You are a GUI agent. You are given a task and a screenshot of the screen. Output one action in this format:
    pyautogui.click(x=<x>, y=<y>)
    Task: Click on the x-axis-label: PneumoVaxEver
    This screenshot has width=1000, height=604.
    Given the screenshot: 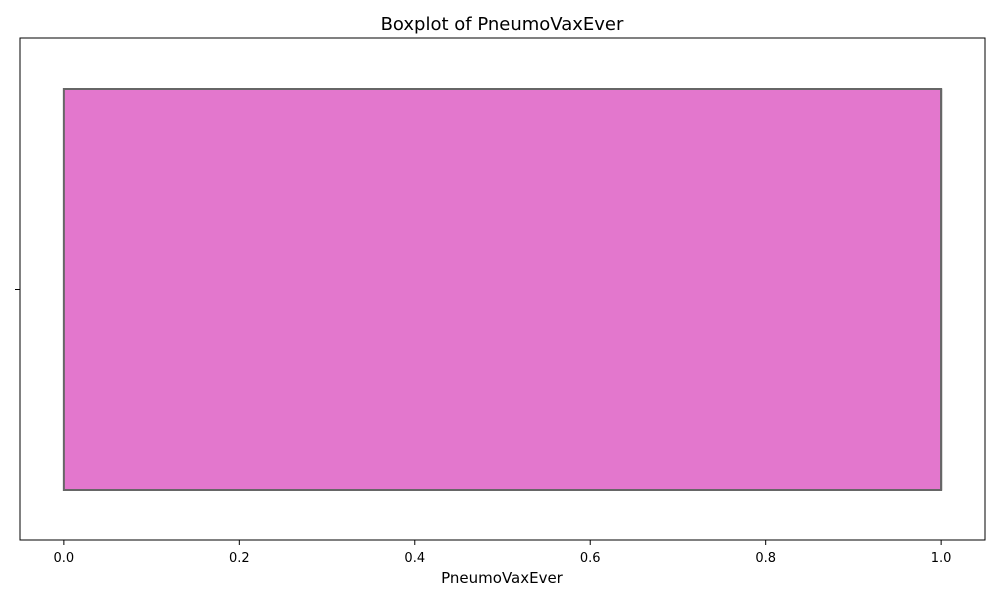 What is the action you would take?
    pyautogui.click(x=502, y=578)
    